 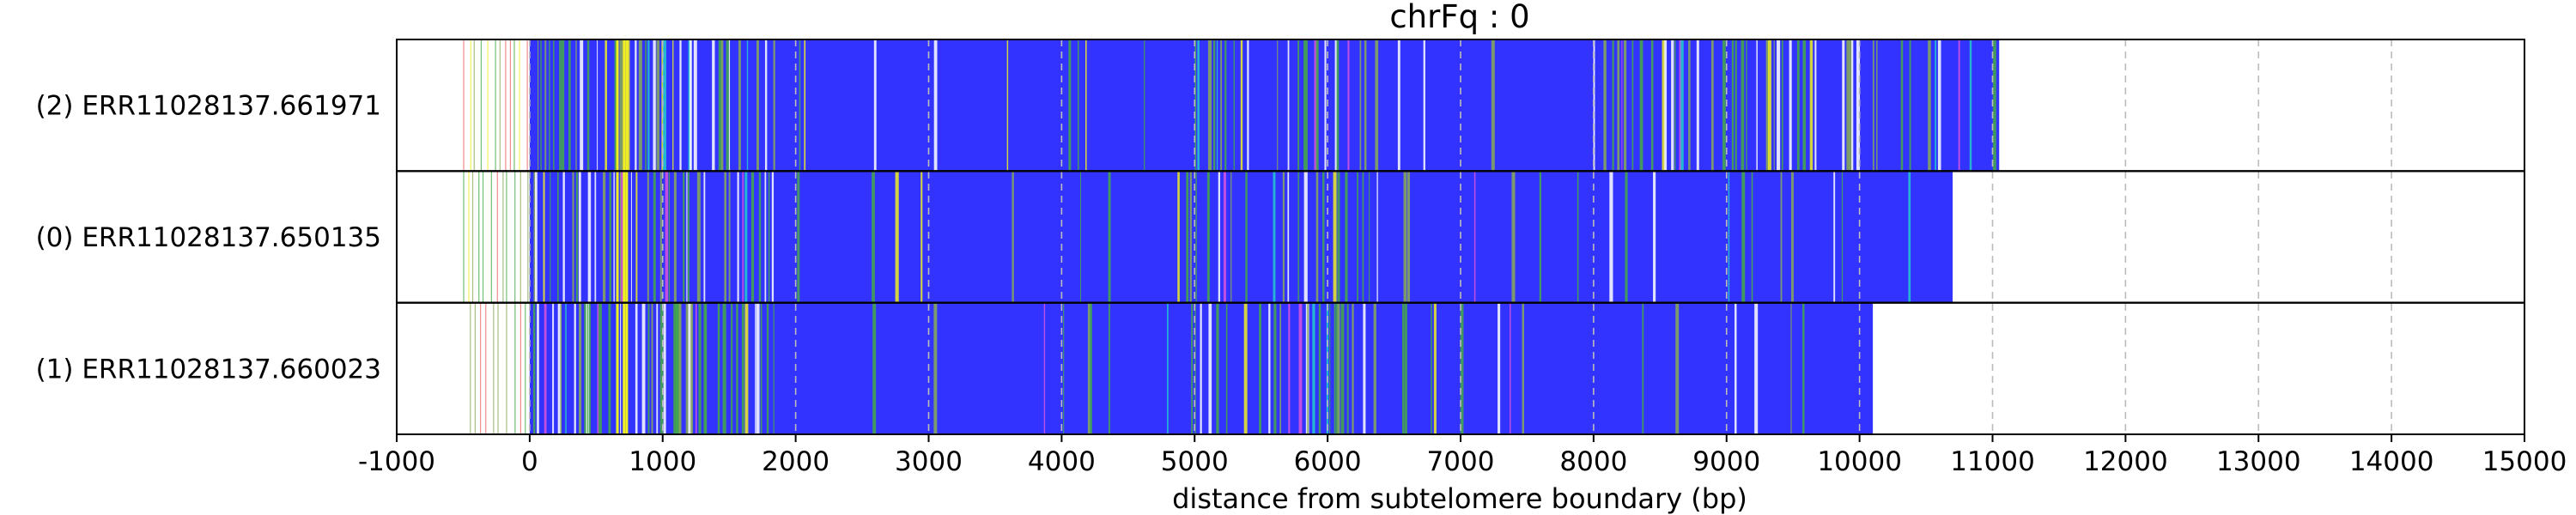 What do you see at coordinates (795, 461) in the screenshot?
I see `x-tick-label: 2000` at bounding box center [795, 461].